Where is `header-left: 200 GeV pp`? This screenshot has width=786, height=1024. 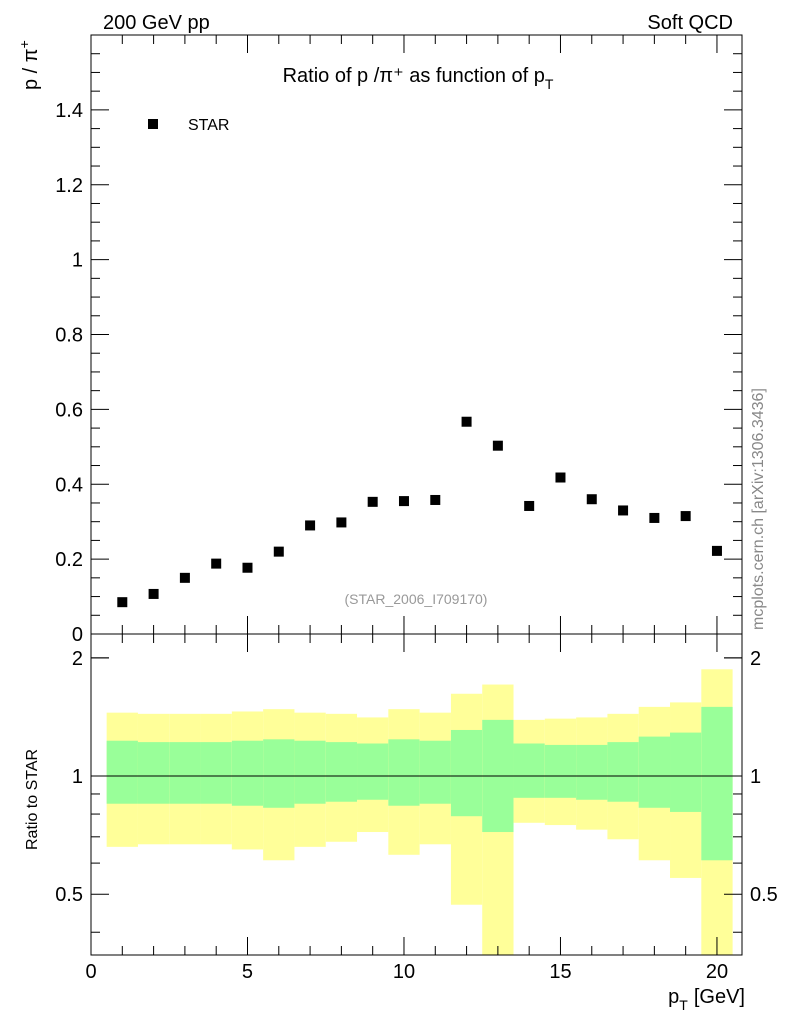
header-left: 200 GeV pp is located at coordinates (156, 23).